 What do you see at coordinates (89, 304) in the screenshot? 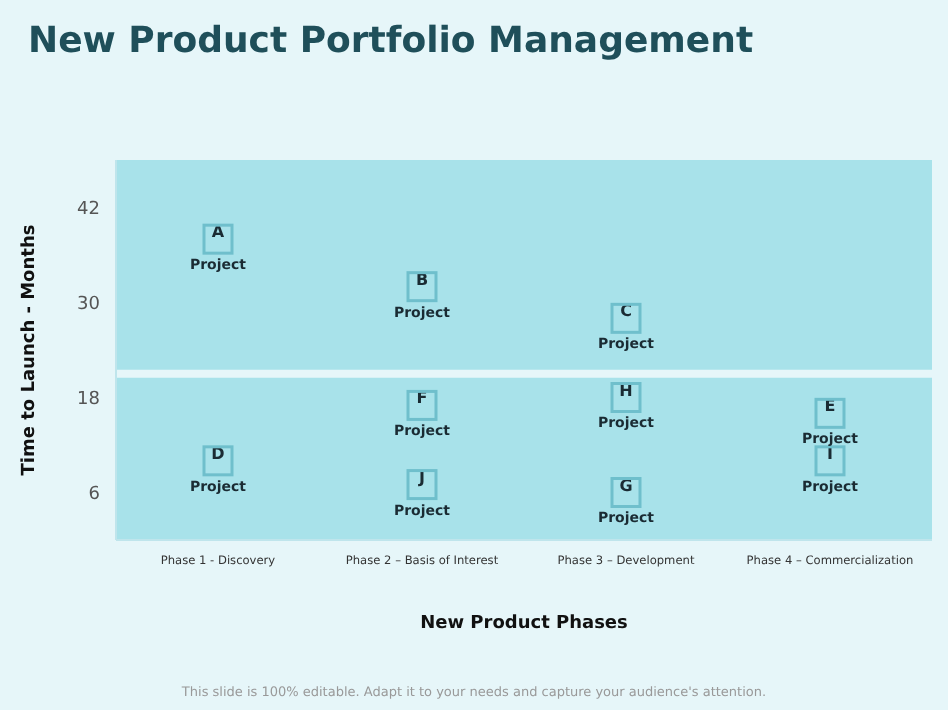
I see `y-tick-label: 30` at bounding box center [89, 304].